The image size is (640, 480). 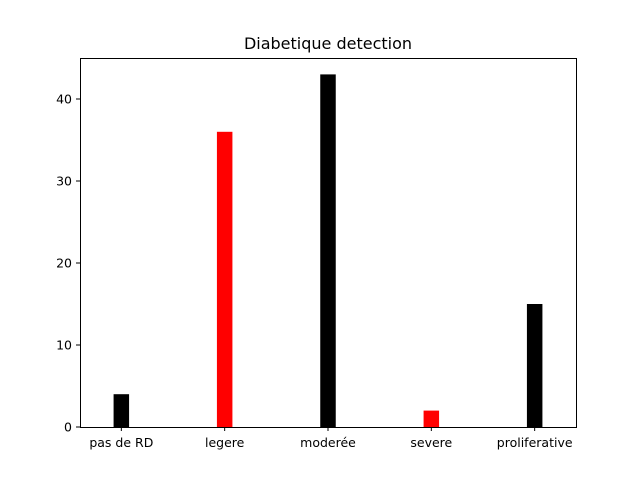 I want to click on y-tick-label: 40, so click(x=64, y=99).